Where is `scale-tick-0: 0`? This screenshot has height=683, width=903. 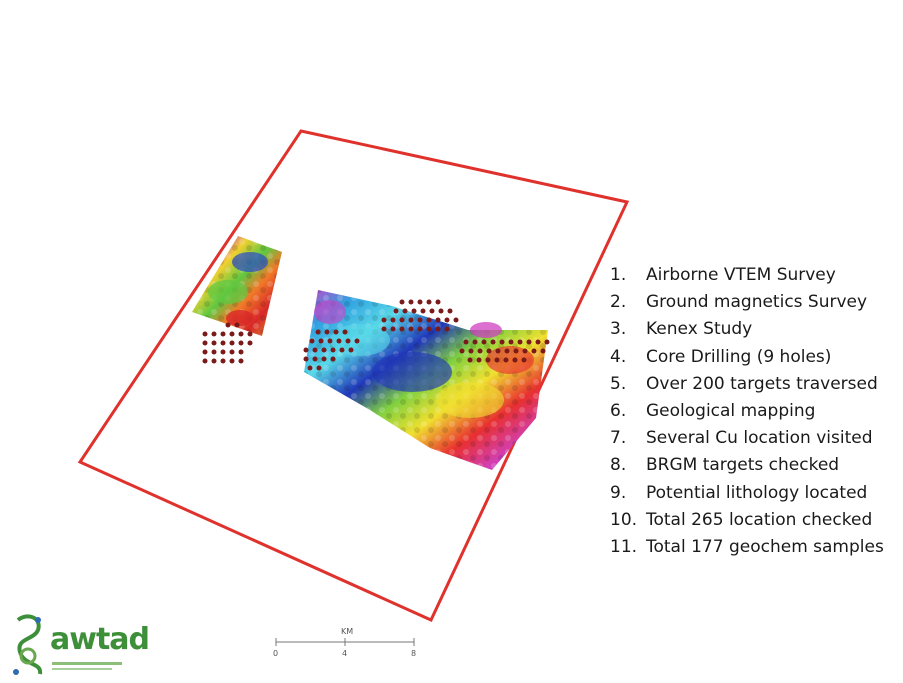 scale-tick-0: 0 is located at coordinates (275, 653).